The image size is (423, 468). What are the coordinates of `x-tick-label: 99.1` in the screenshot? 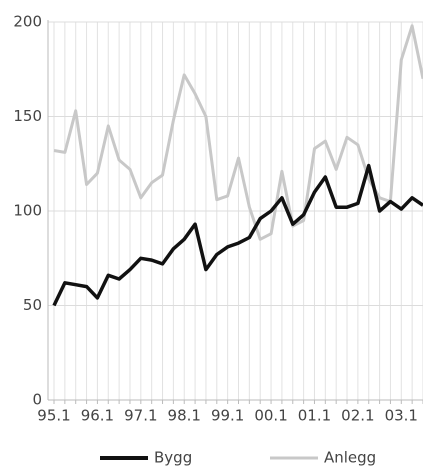 It's located at (227, 416).